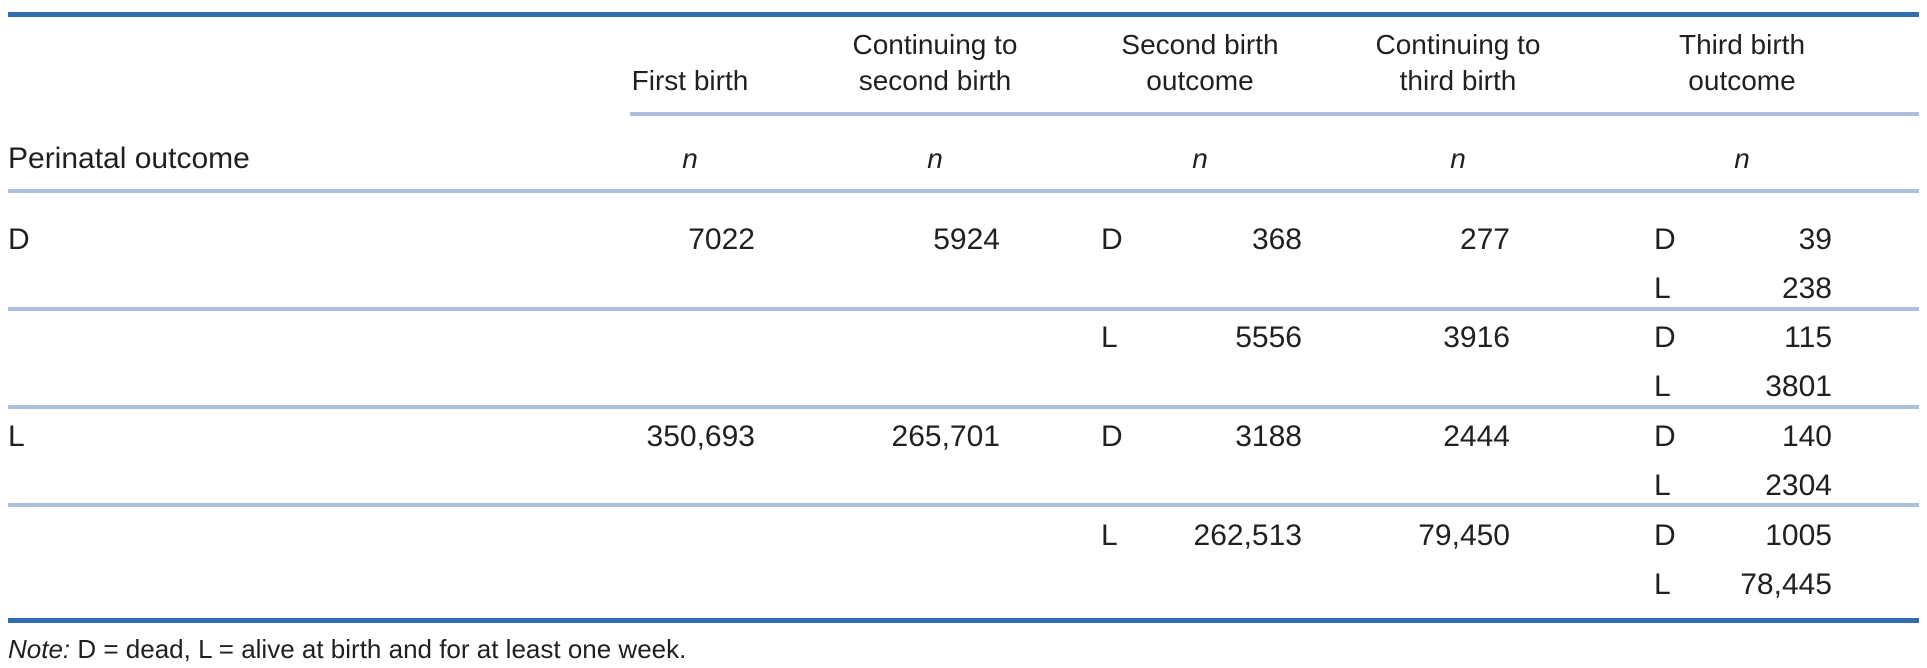 This screenshot has height=668, width=1927. Describe the element at coordinates (1200, 158) in the screenshot. I see `column-header-3-unit: n` at that location.